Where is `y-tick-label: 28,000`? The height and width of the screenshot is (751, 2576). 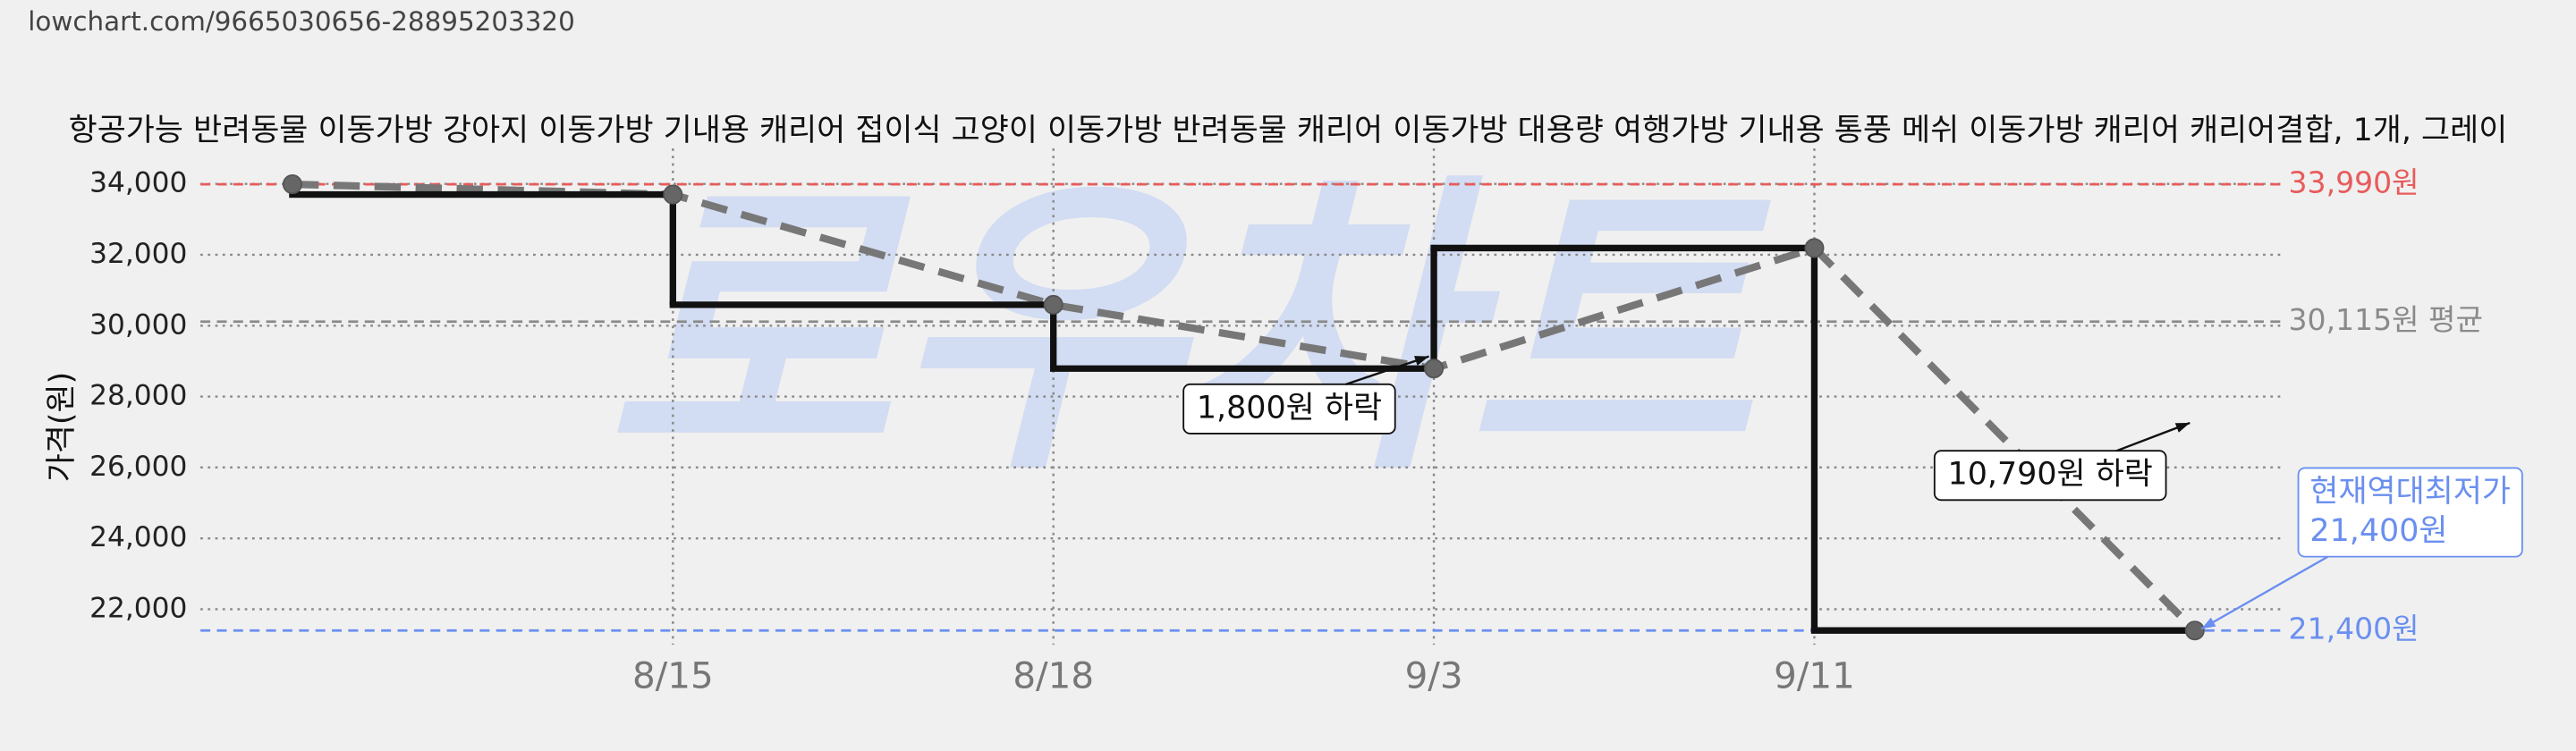
y-tick-label: 28,000 is located at coordinates (138, 396).